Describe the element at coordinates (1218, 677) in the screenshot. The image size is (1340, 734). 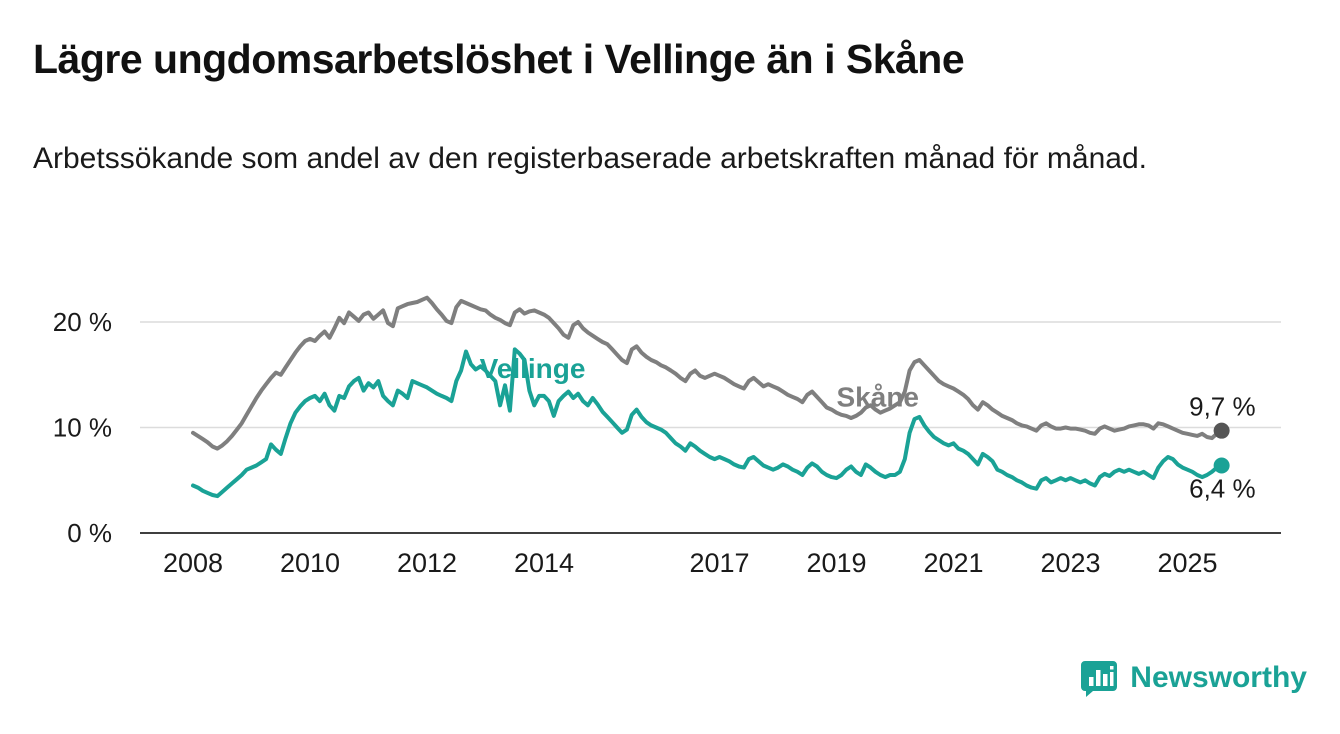
I see `newsworthy-wordmark: Newsworthy` at that location.